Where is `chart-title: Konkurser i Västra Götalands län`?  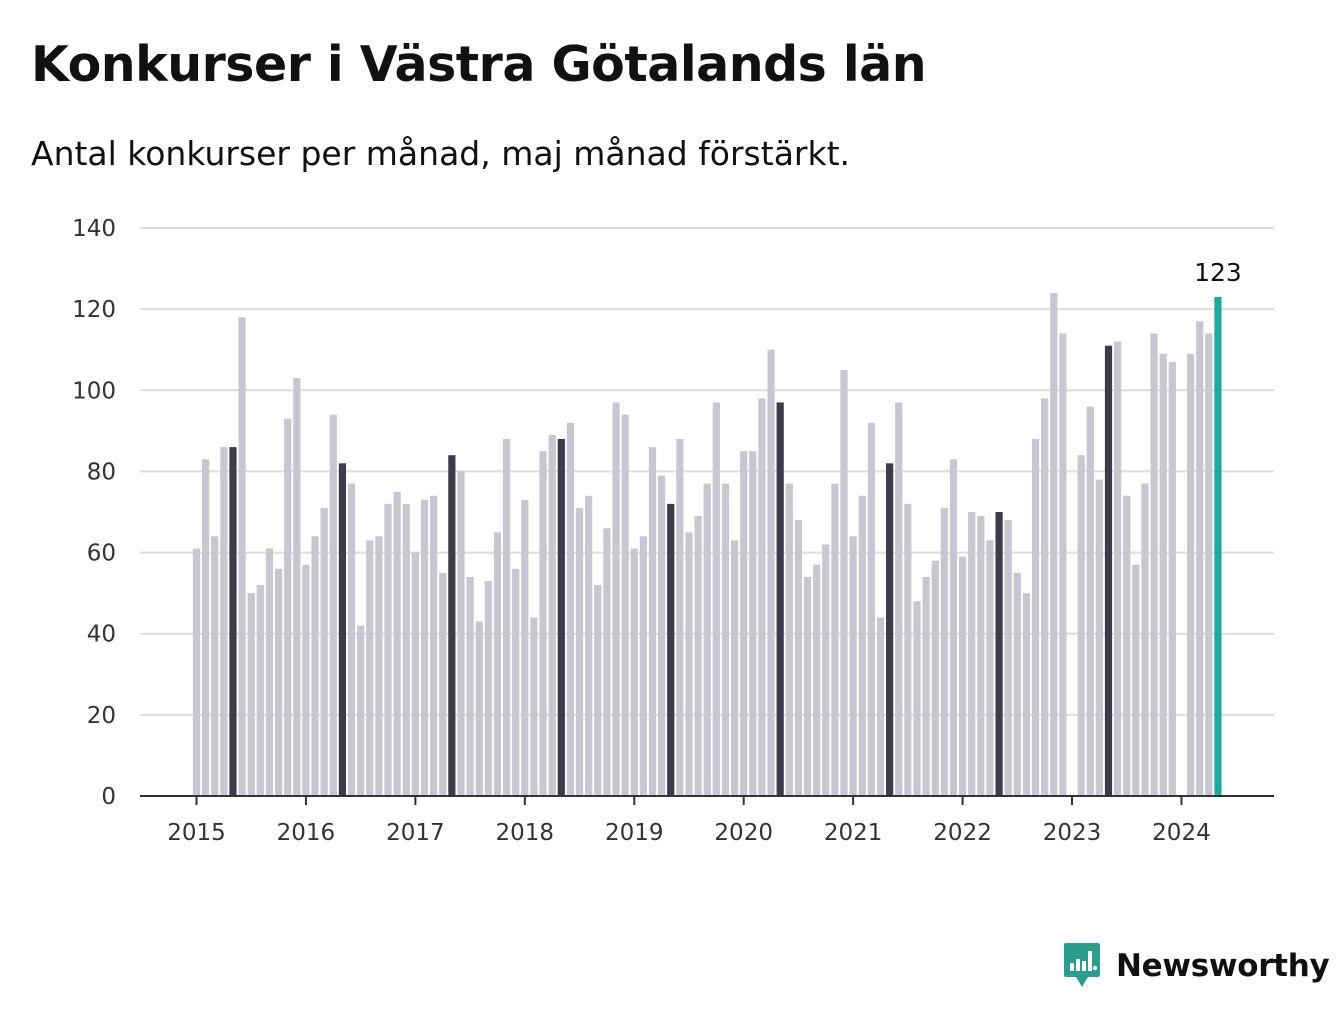 chart-title: Konkurser i Västra Götalands län is located at coordinates (479, 64).